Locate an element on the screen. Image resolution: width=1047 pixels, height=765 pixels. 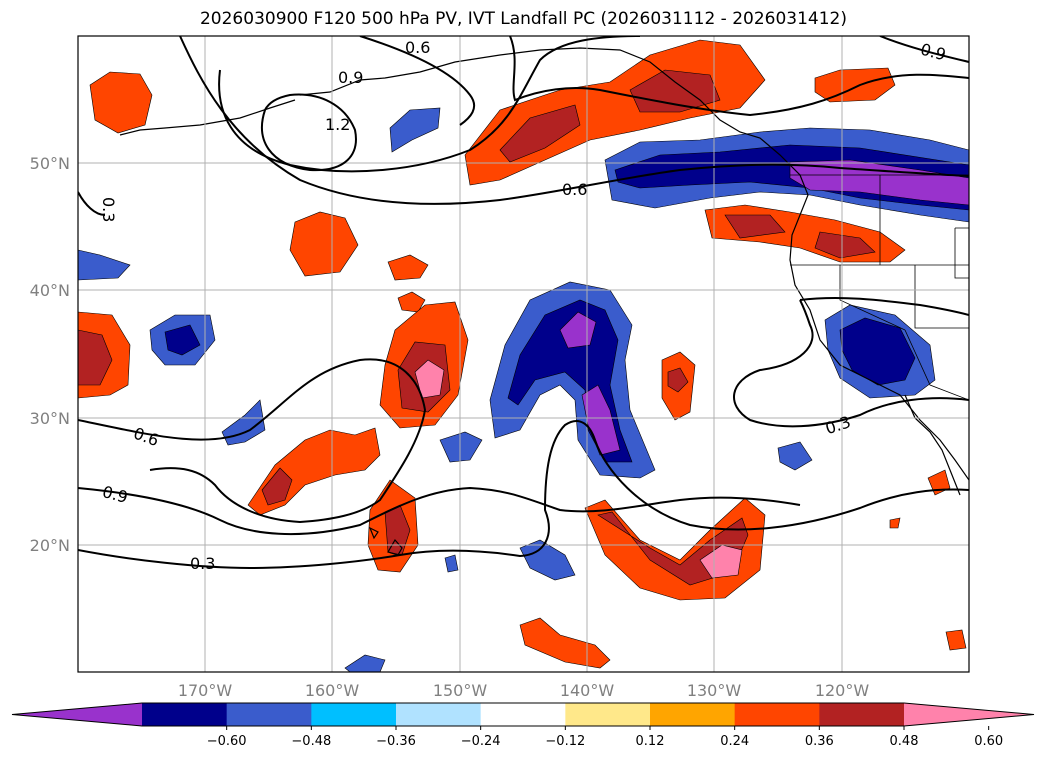
colorbar-tick-label: −0.60 is located at coordinates (227, 741).